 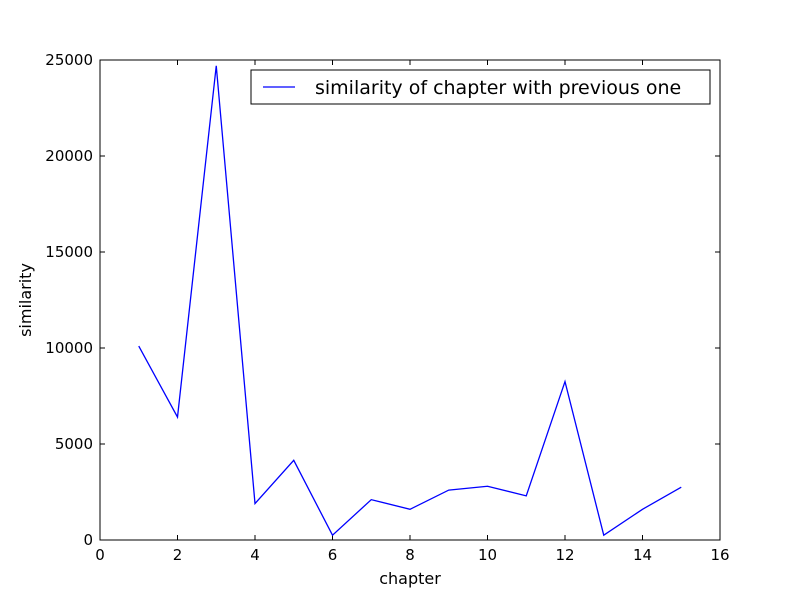 What do you see at coordinates (25, 300) in the screenshot?
I see `y-axis-label: similarity` at bounding box center [25, 300].